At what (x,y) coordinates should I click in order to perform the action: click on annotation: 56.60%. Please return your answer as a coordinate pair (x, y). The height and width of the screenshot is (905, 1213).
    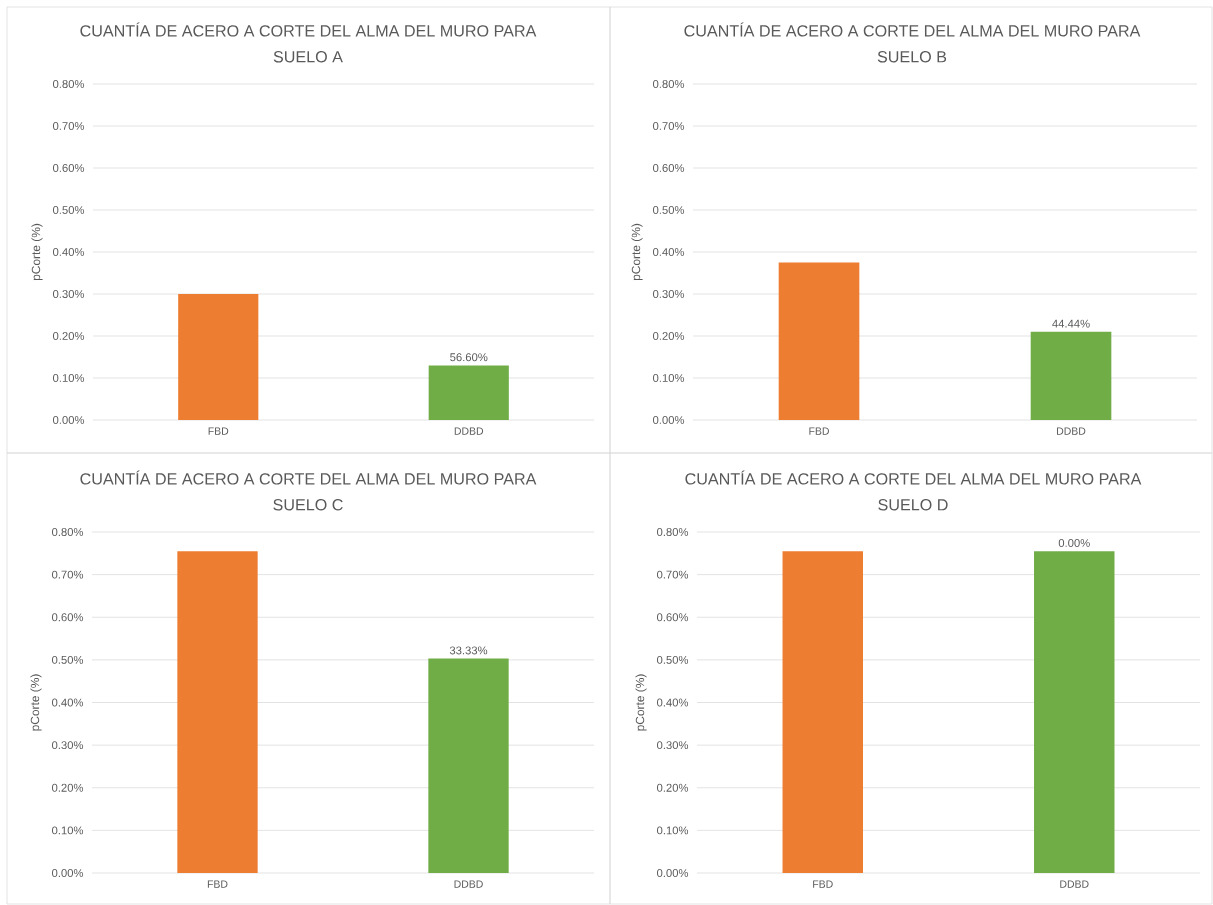
    Looking at the image, I should click on (469, 357).